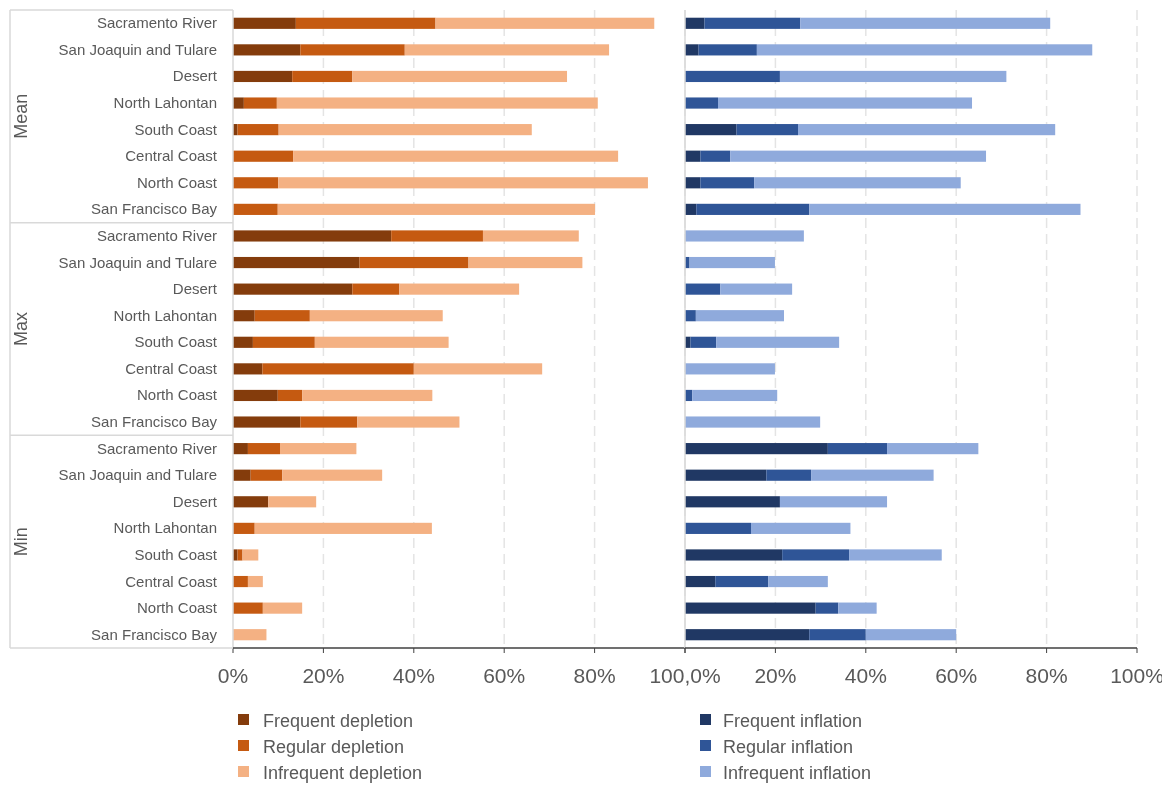 The image size is (1162, 789). Describe the element at coordinates (233, 675) in the screenshot. I see `x-tick-label: 0%` at that location.